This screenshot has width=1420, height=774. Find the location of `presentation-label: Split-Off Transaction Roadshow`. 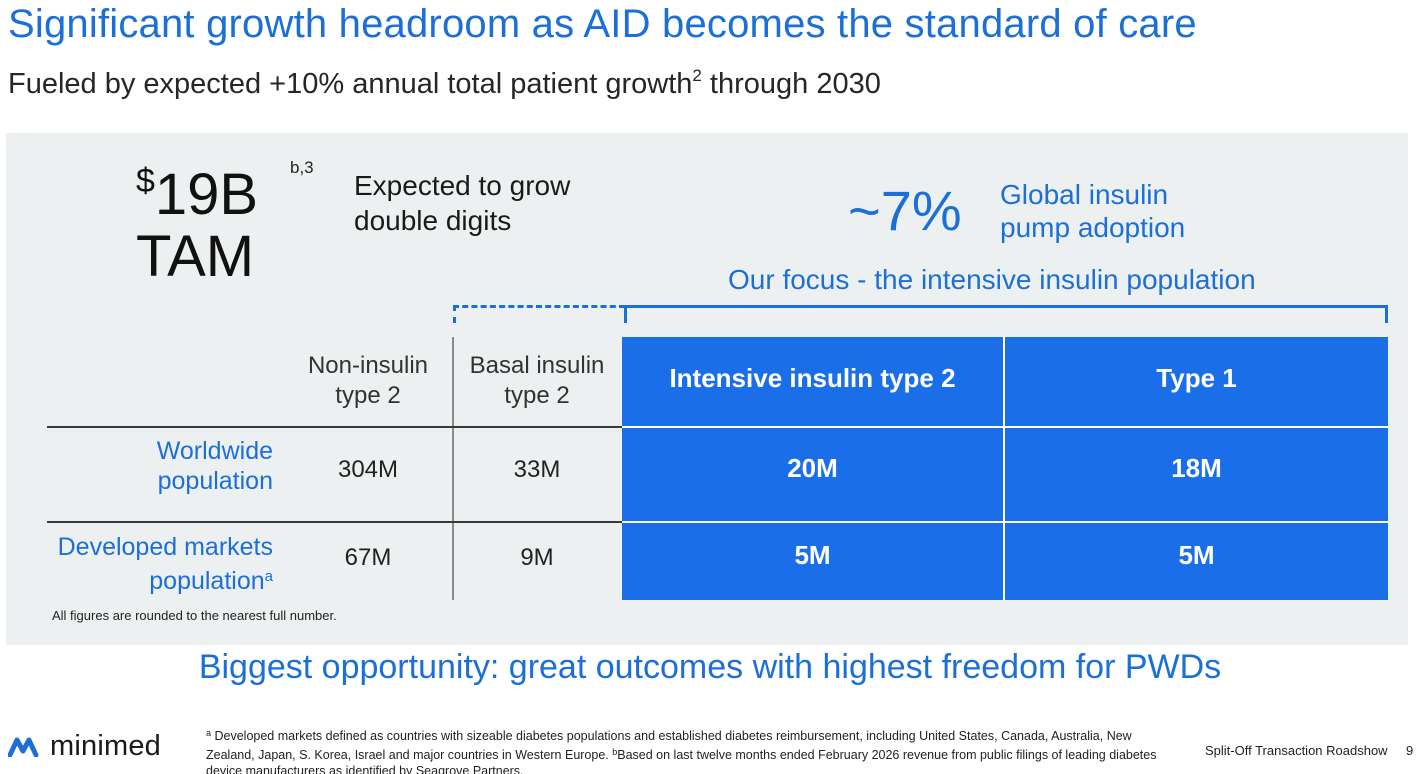

presentation-label: Split-Off Transaction Roadshow is located at coordinates (1296, 750).